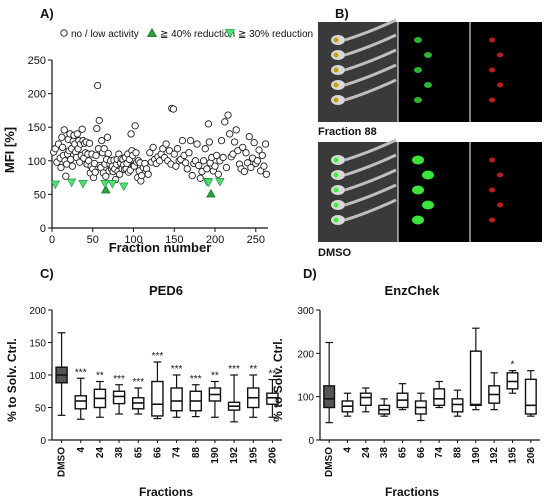 The image size is (550, 503). I want to click on scatter-y-tick-label: 0, so click(43, 229).